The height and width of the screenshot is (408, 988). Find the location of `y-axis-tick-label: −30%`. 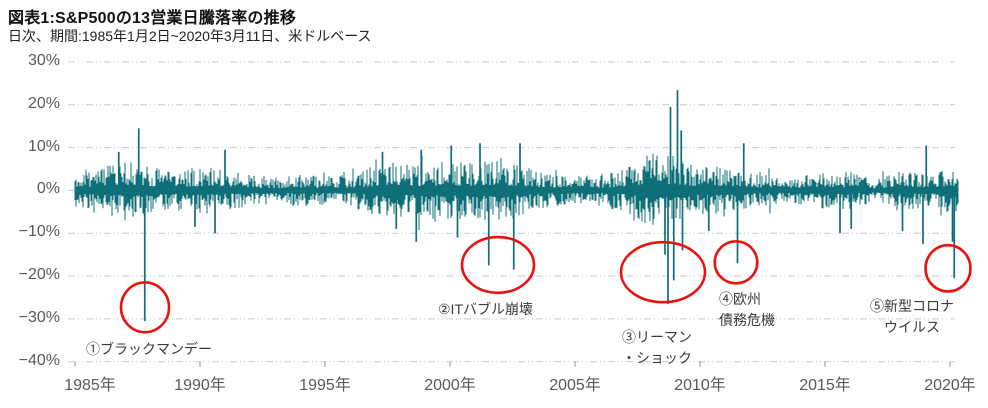

y-axis-tick-label: −30% is located at coordinates (39, 317).